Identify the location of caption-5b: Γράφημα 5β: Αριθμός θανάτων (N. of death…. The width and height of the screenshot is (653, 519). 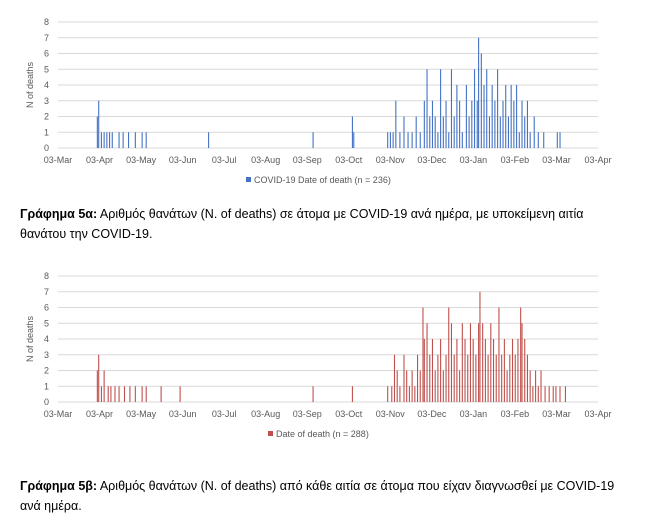
(326, 496).